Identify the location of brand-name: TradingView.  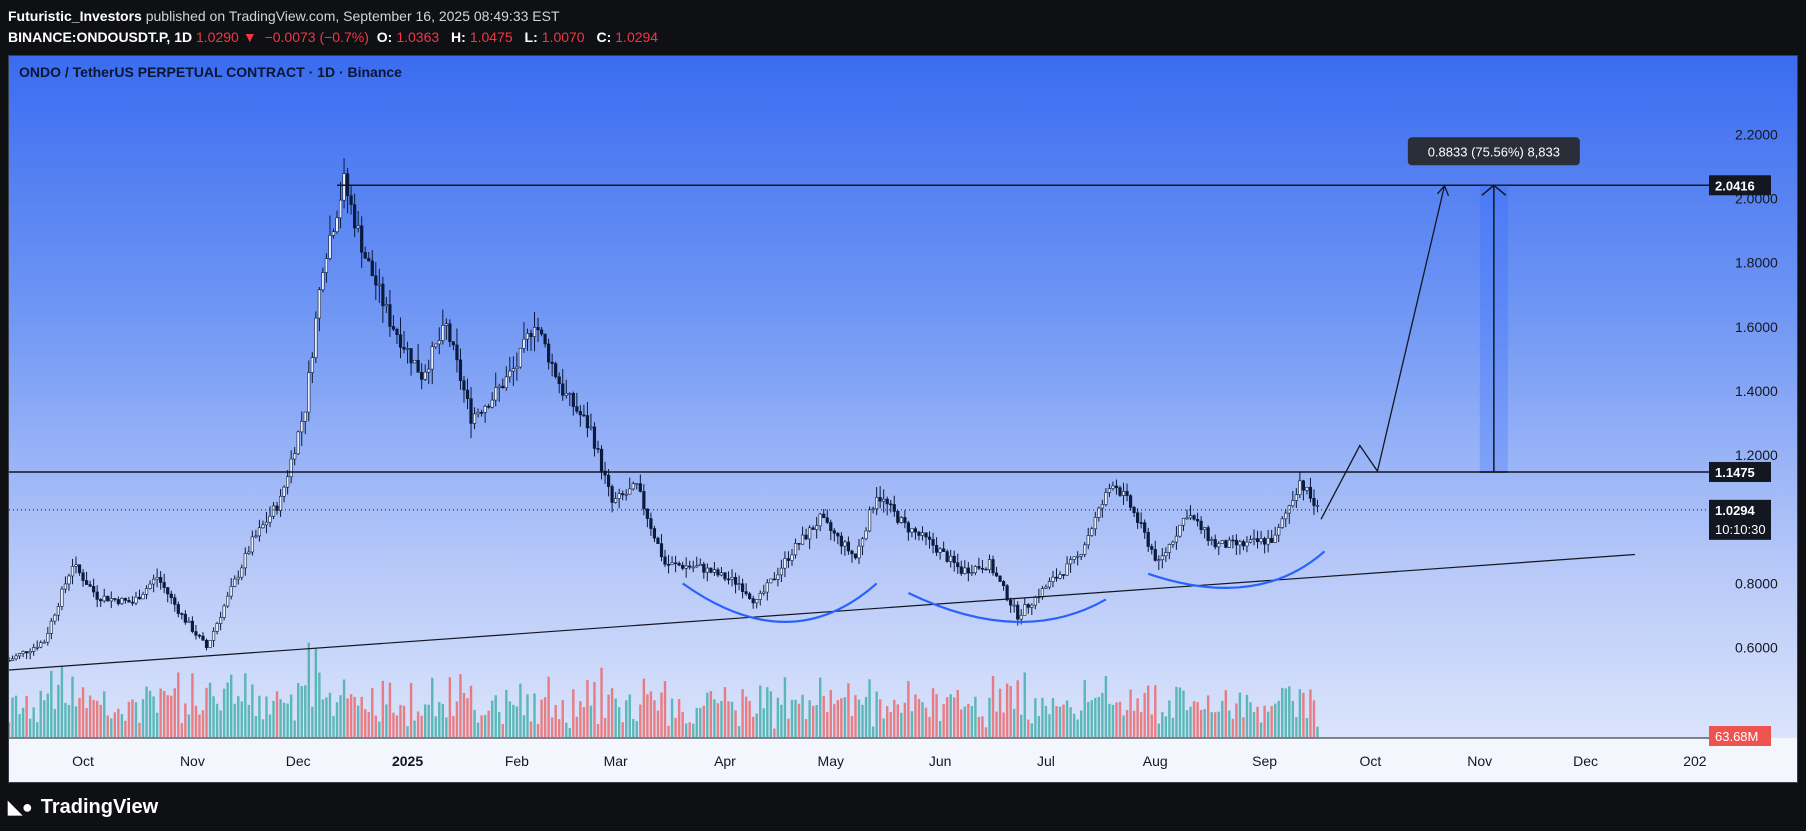
(99, 807).